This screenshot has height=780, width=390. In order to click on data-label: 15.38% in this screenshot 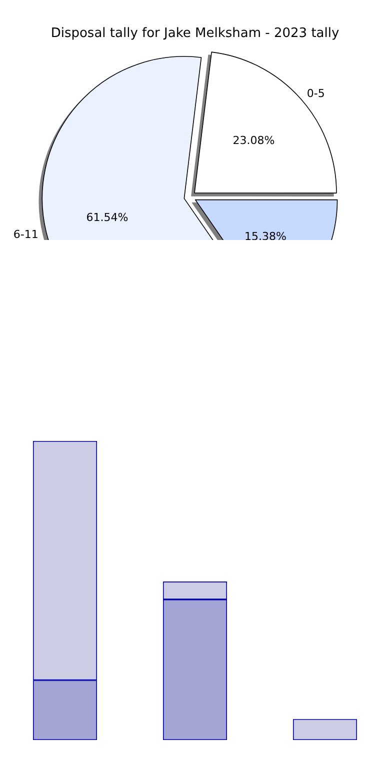, I will do `click(265, 237)`.